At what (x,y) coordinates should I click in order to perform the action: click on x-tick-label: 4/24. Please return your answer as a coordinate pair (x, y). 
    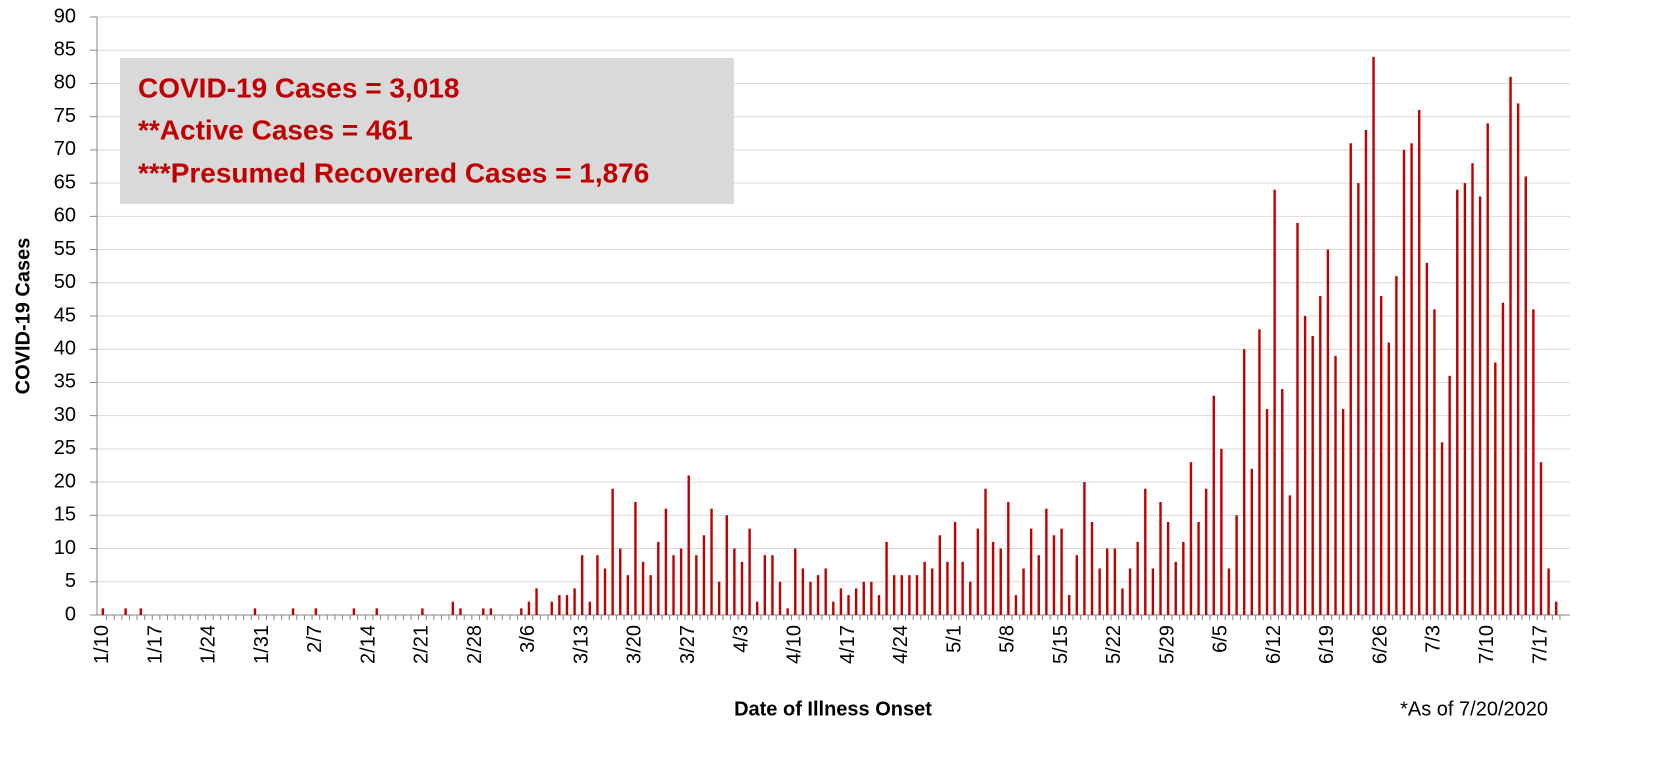
    Looking at the image, I should click on (901, 644).